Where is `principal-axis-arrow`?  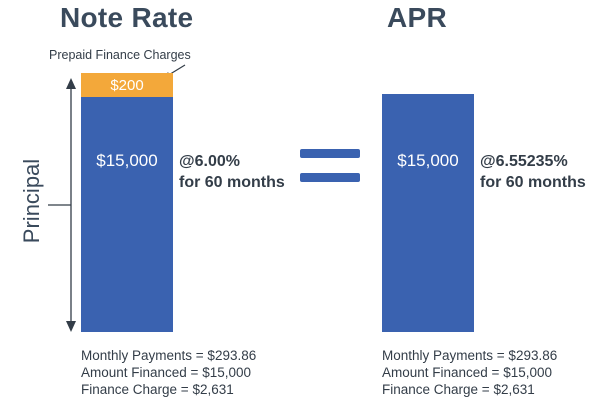
principal-axis-arrow is located at coordinates (62, 205).